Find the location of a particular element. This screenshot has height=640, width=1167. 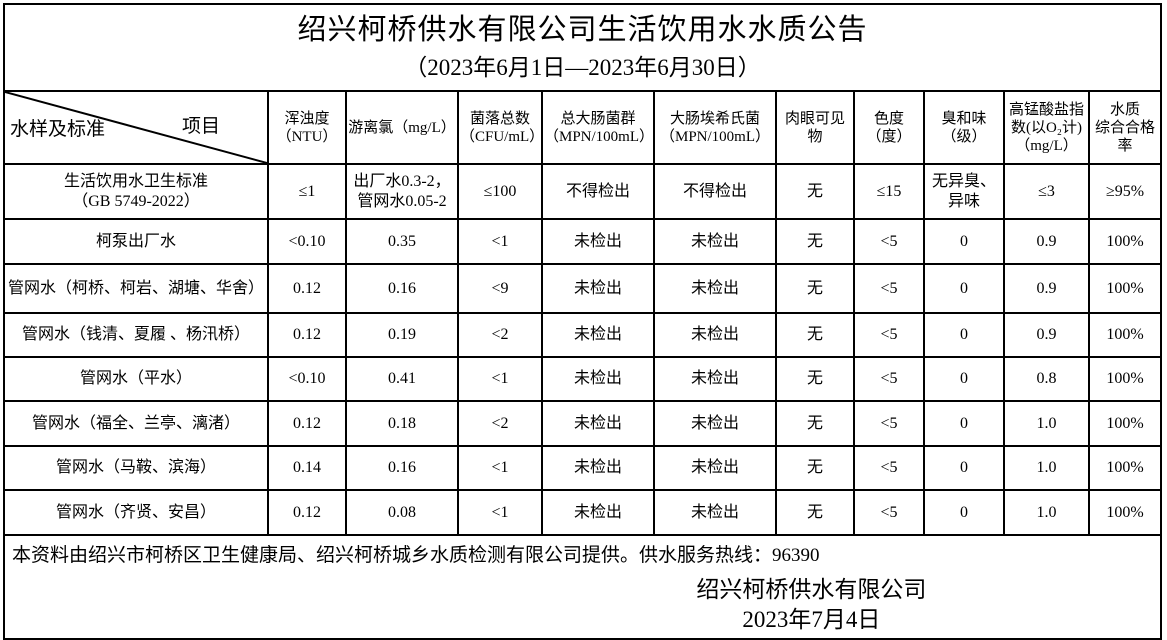

col-header-colony-count: 菌落总数 （CFU/mL） is located at coordinates (500, 127).